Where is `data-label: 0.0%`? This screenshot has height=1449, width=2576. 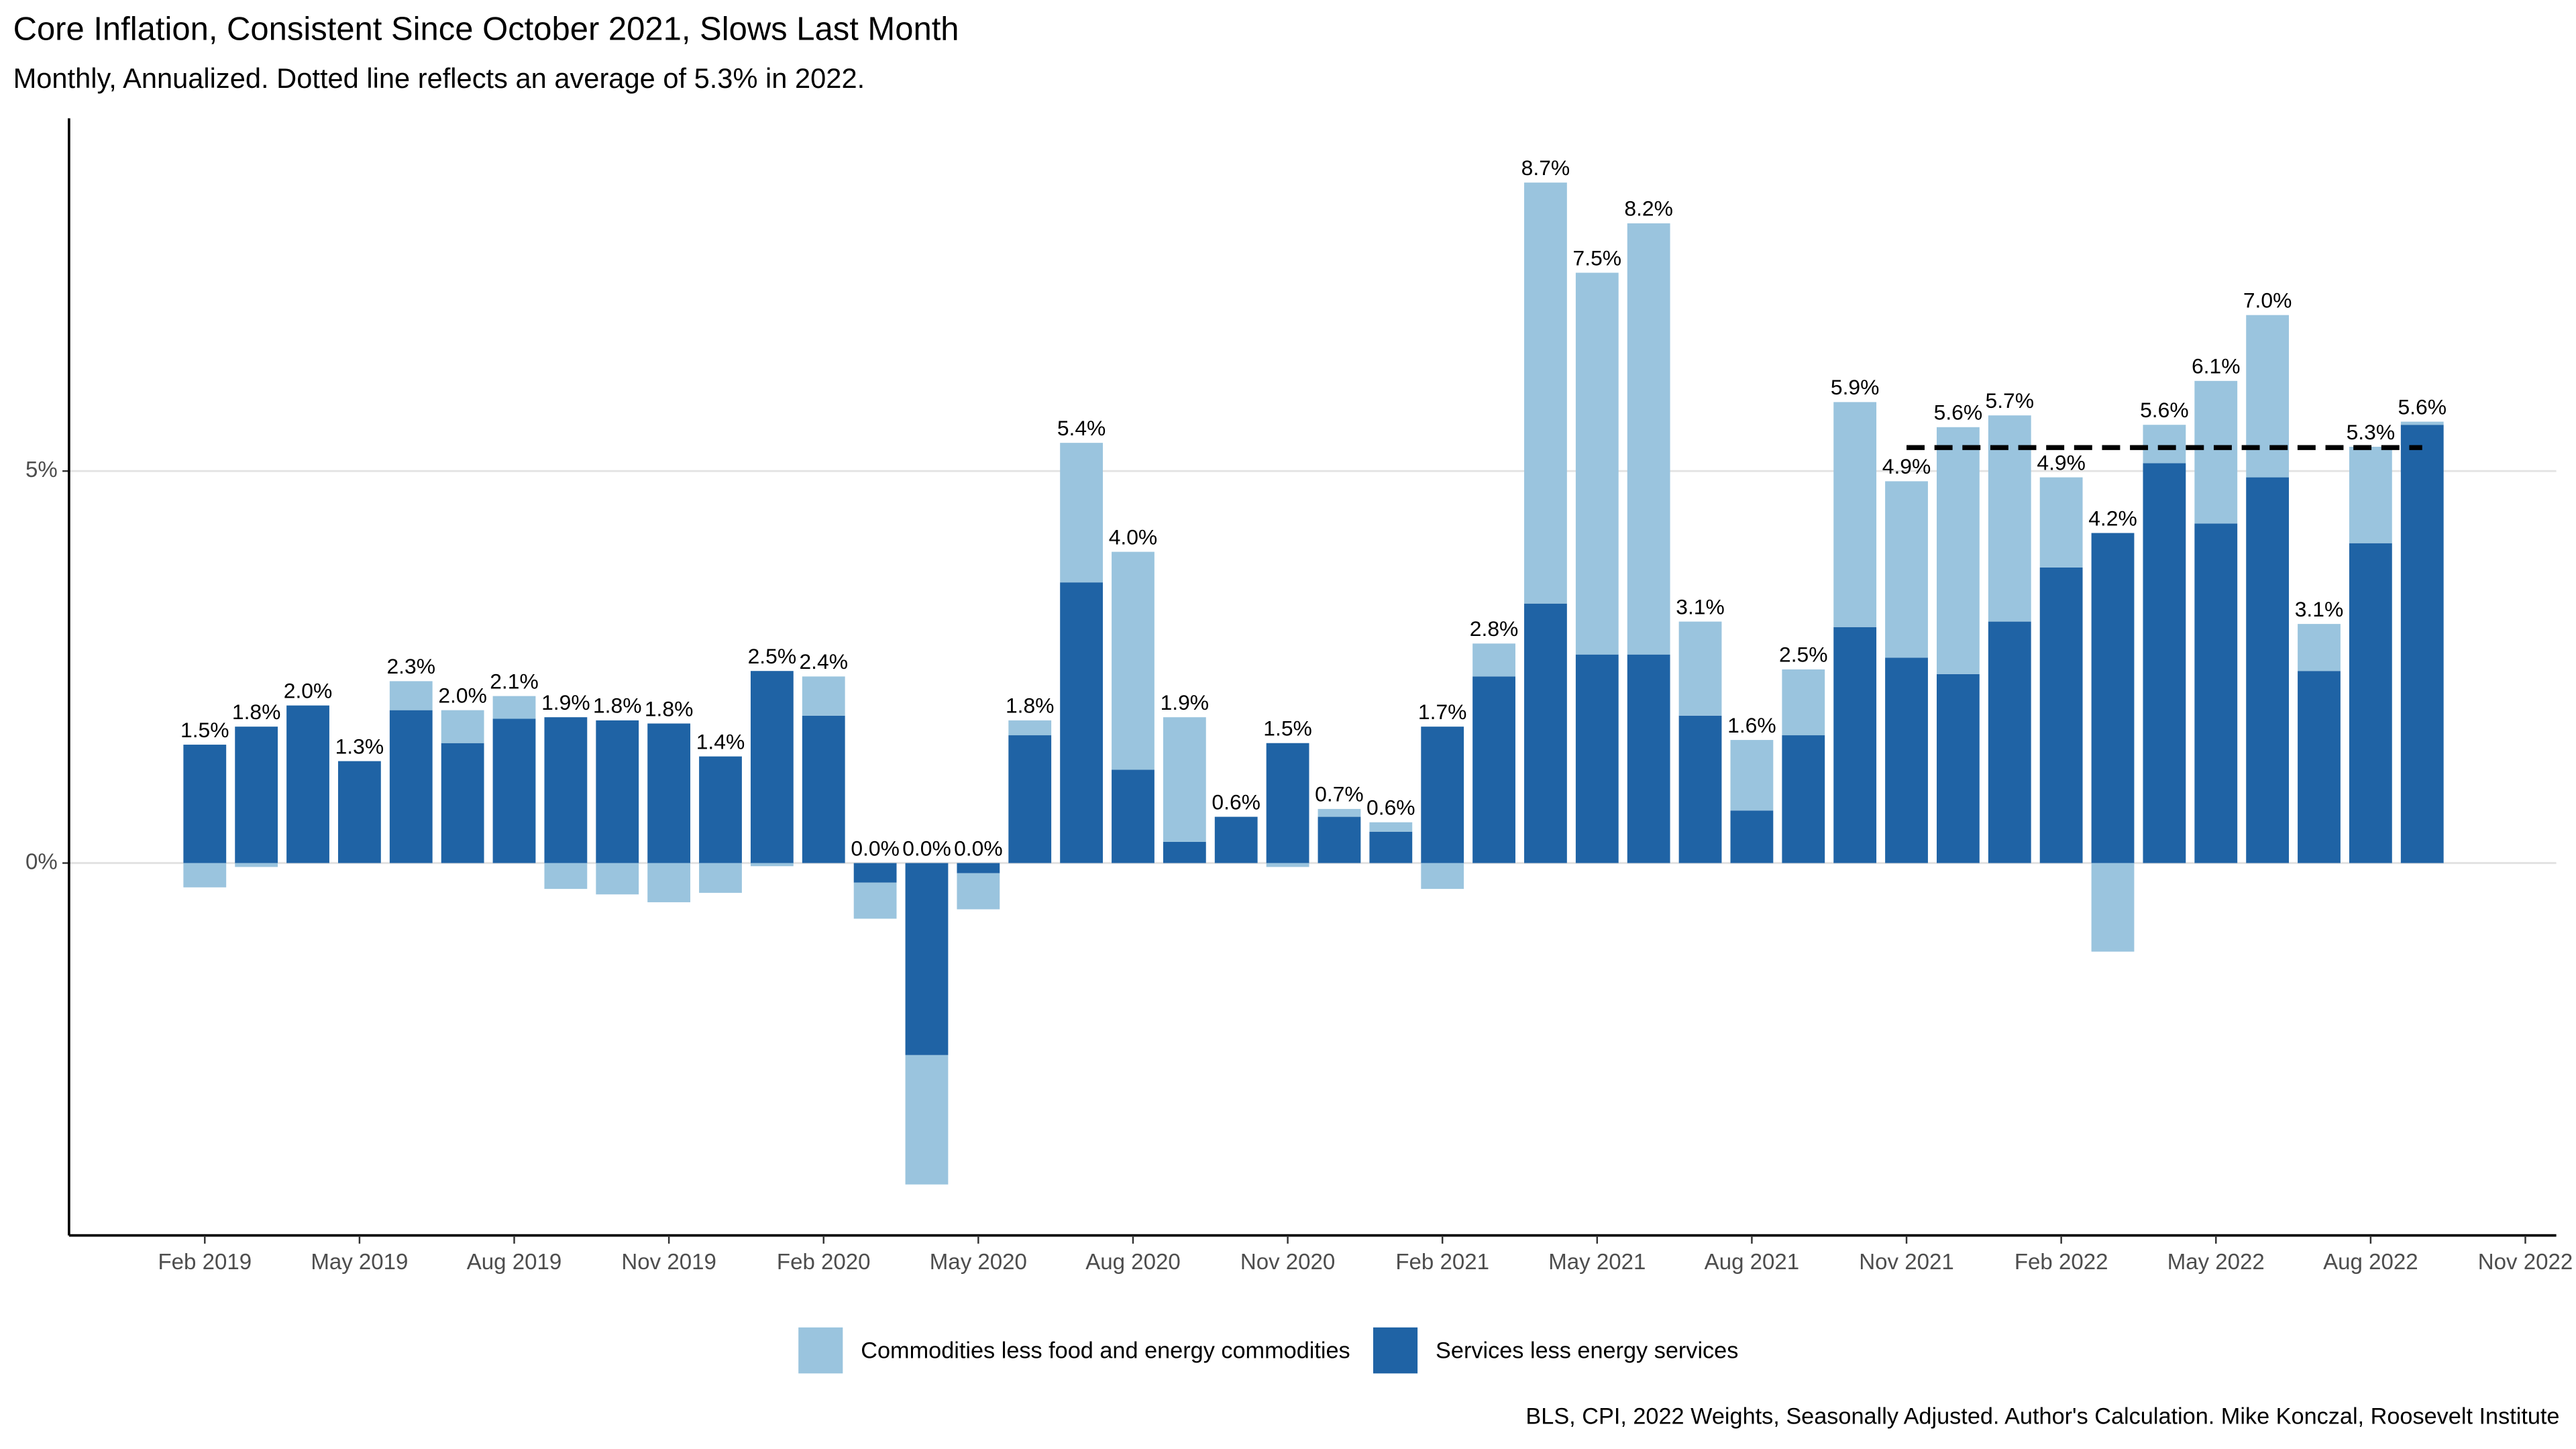 data-label: 0.0% is located at coordinates (875, 848).